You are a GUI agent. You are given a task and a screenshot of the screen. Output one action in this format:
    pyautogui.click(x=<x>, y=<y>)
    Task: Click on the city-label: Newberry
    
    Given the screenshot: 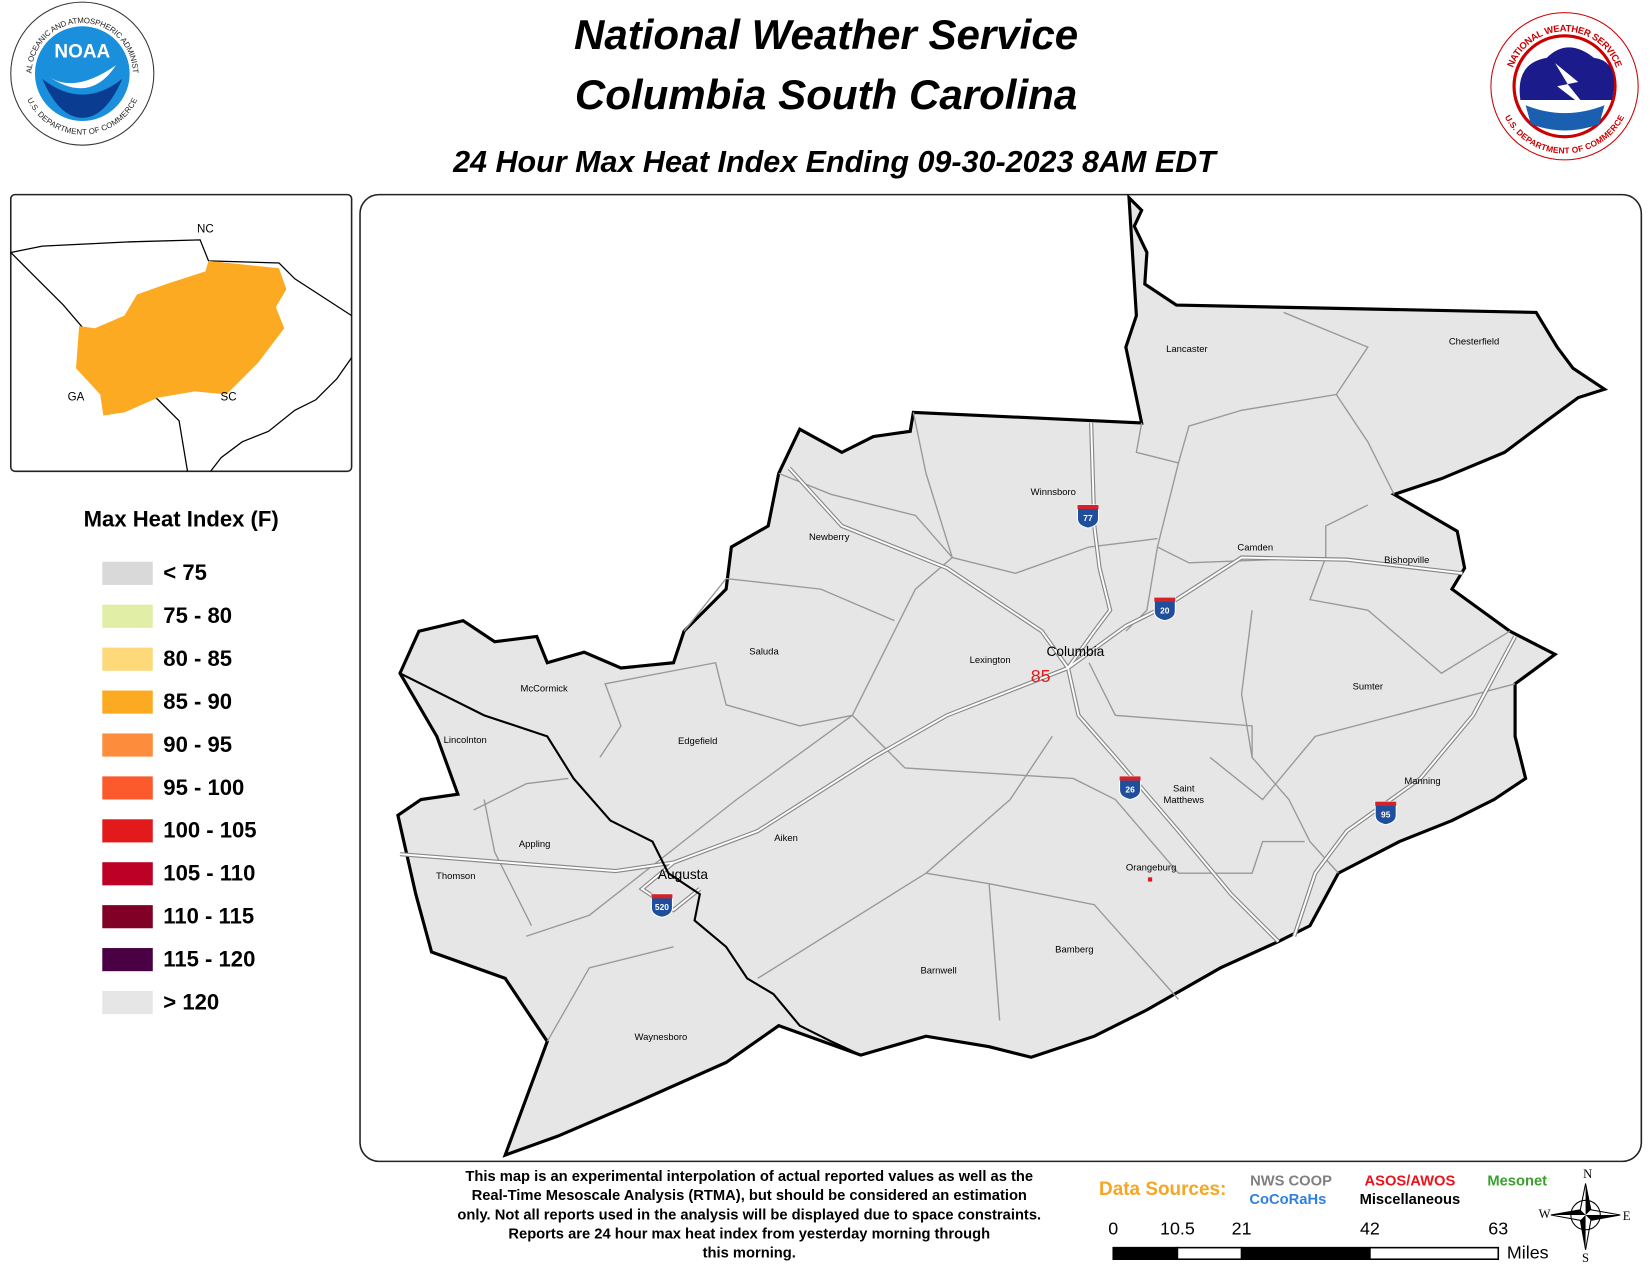 What is the action you would take?
    pyautogui.click(x=829, y=537)
    